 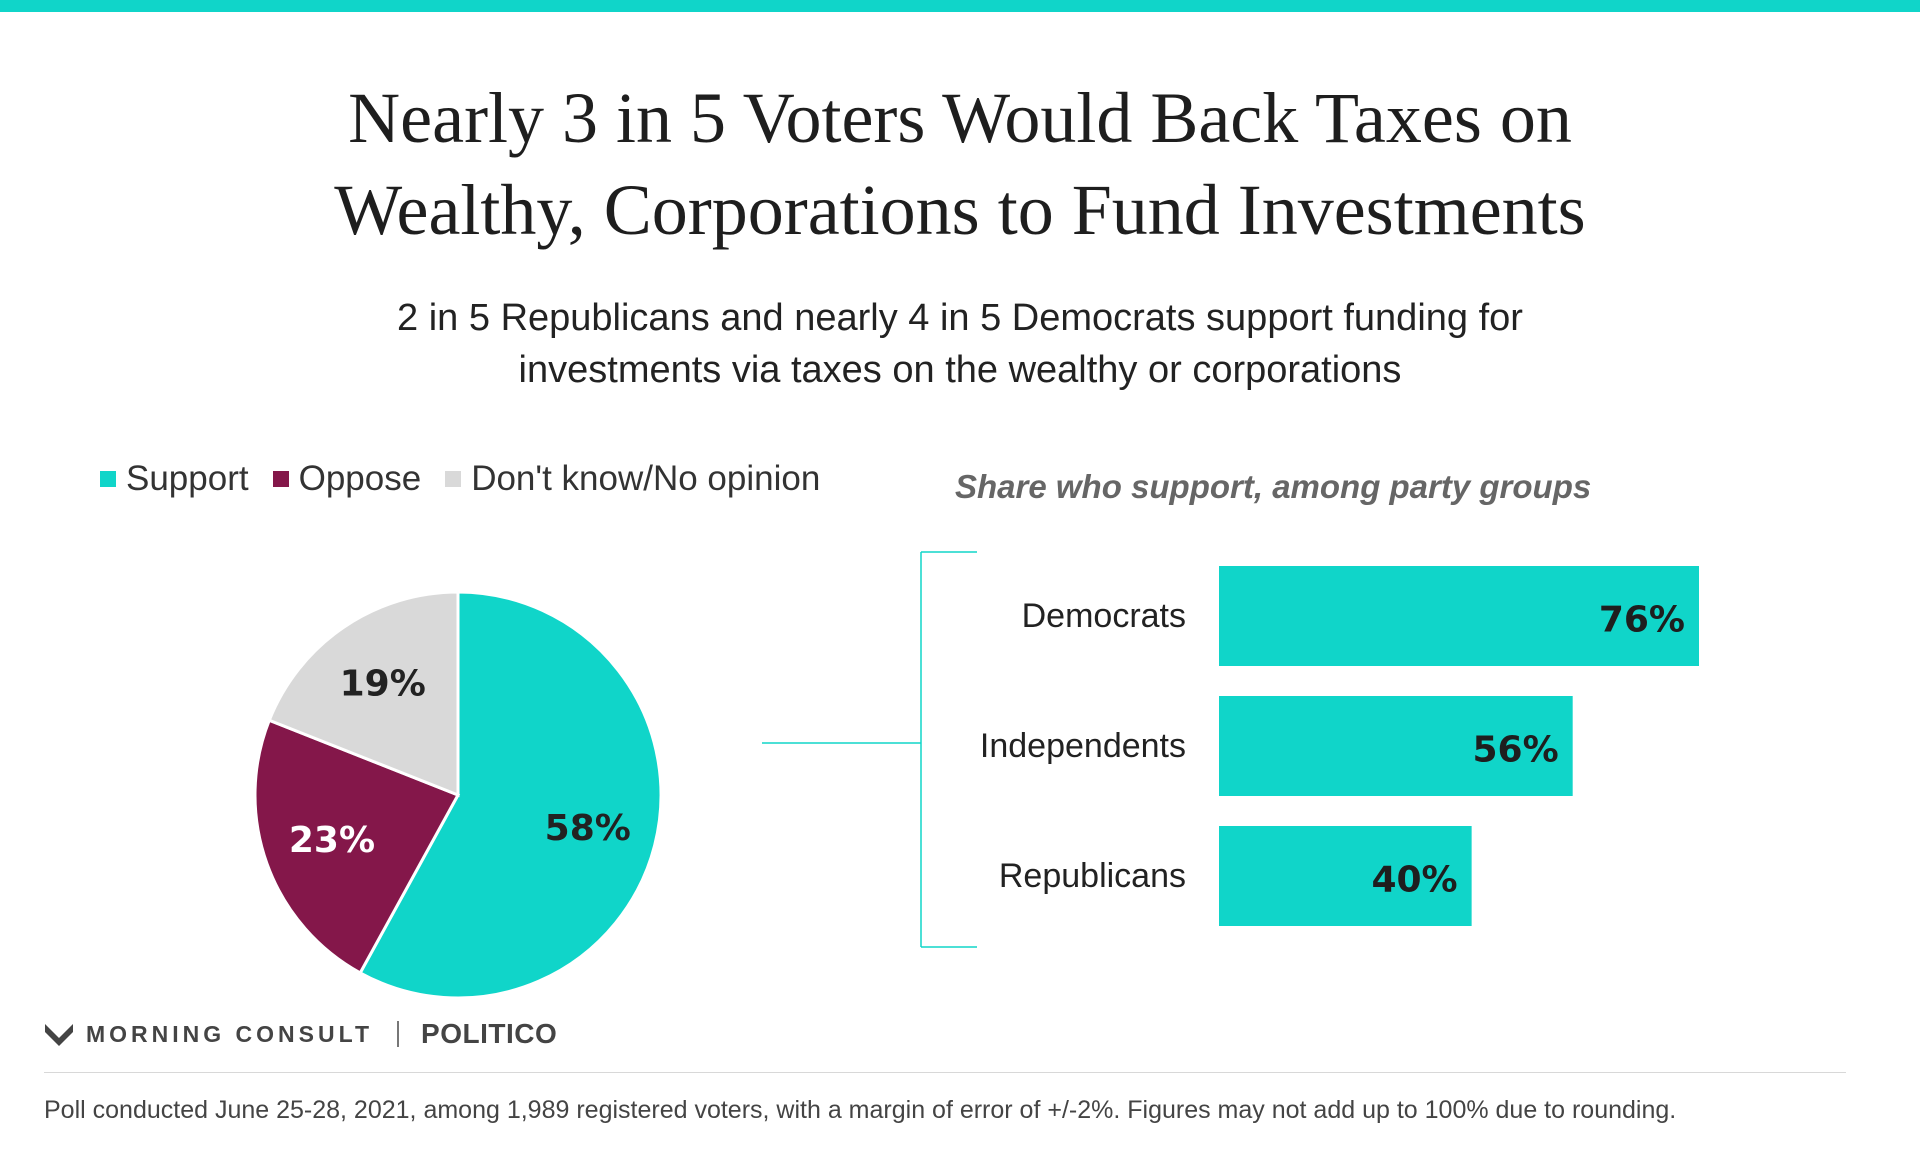 I want to click on pie-slice-don-t-know-no-opinion, so click(x=363, y=694).